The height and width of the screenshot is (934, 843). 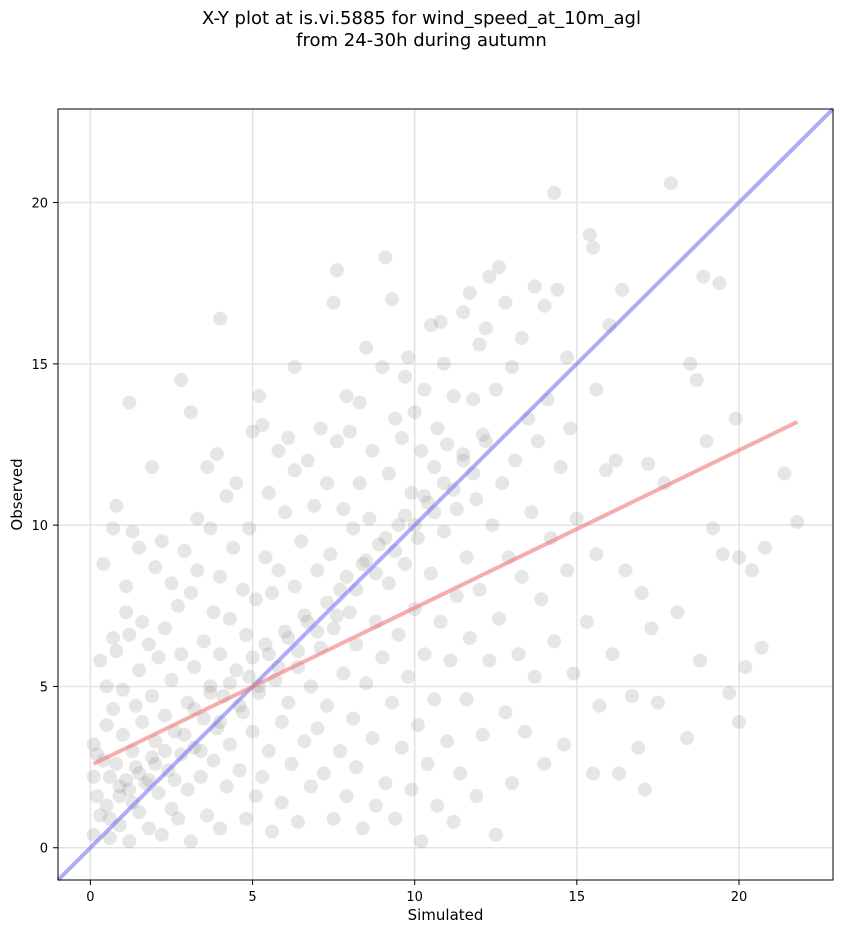 I want to click on y-axis-ticks: 0 5 10 15 20, so click(x=44, y=527).